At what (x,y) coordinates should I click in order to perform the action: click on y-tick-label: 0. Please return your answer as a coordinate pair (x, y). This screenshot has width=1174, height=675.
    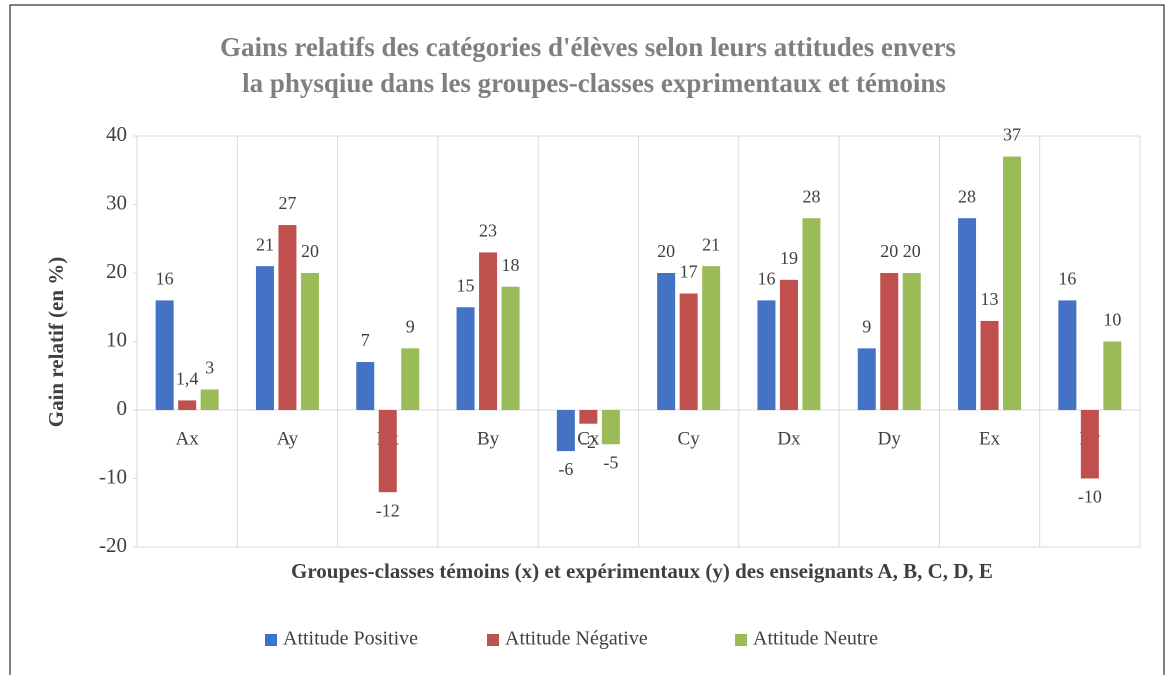
    Looking at the image, I should click on (122, 408).